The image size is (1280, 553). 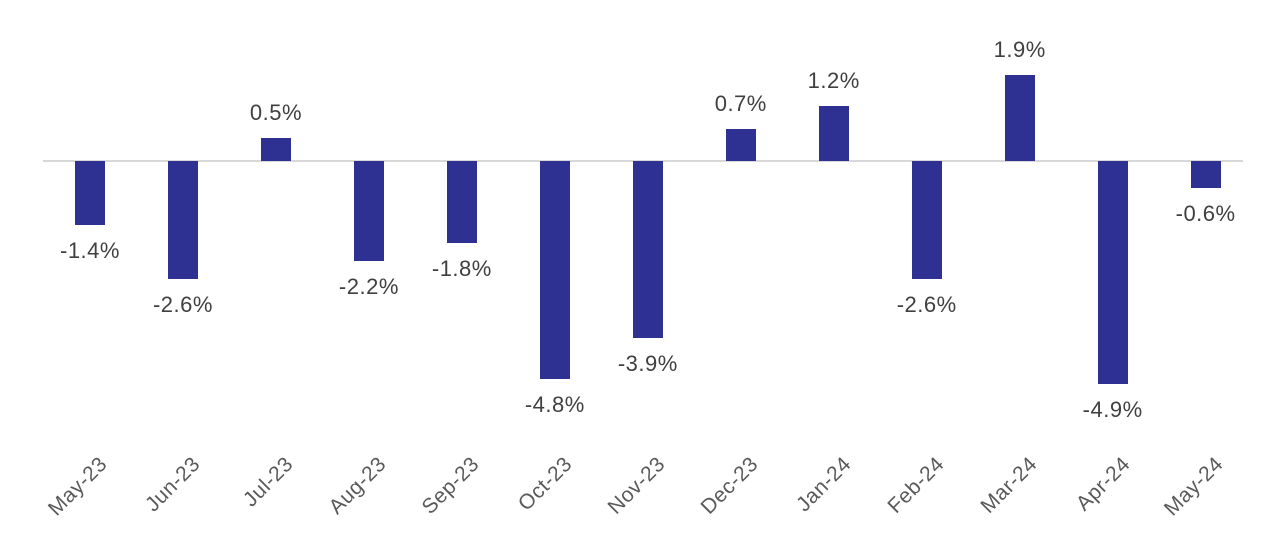 What do you see at coordinates (276, 113) in the screenshot?
I see `value-label-Jul-23: 0.5%` at bounding box center [276, 113].